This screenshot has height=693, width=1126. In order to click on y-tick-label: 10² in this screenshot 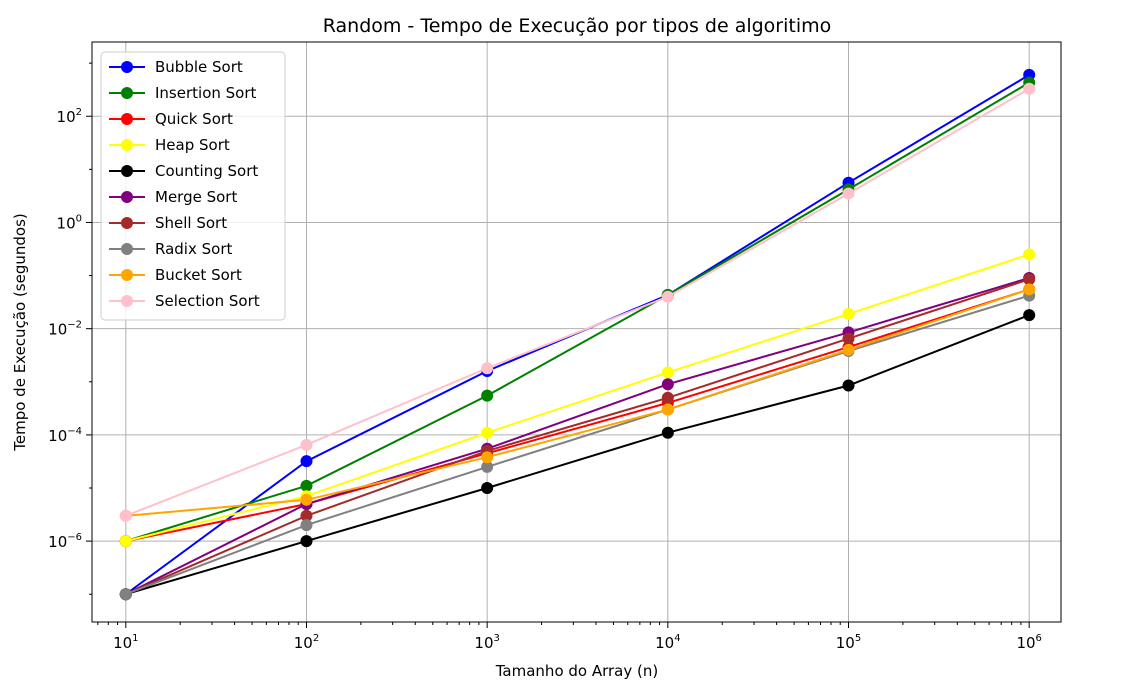, I will do `click(69, 116)`.